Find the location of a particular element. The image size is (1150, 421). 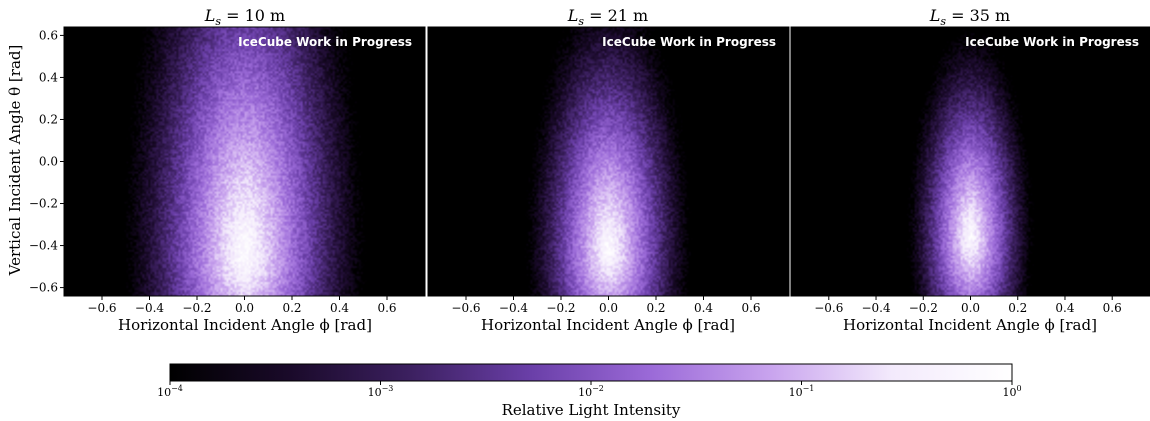

panel-1-x-axis-label: Horizontal Incident Angle ϕ [rad] is located at coordinates (245, 325).